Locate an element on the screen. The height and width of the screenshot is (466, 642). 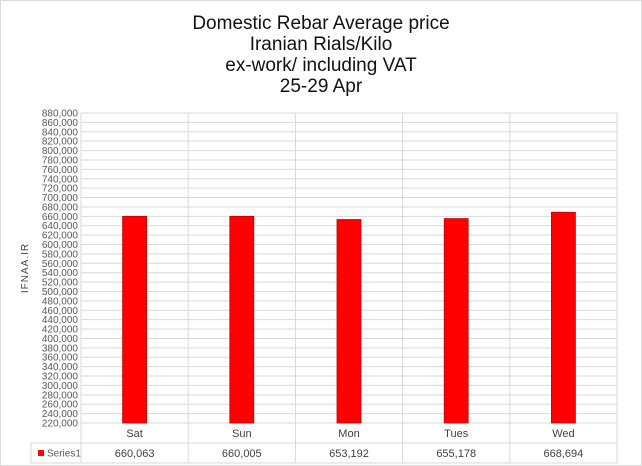
y-tick-label: 780,000 is located at coordinates (60, 160).